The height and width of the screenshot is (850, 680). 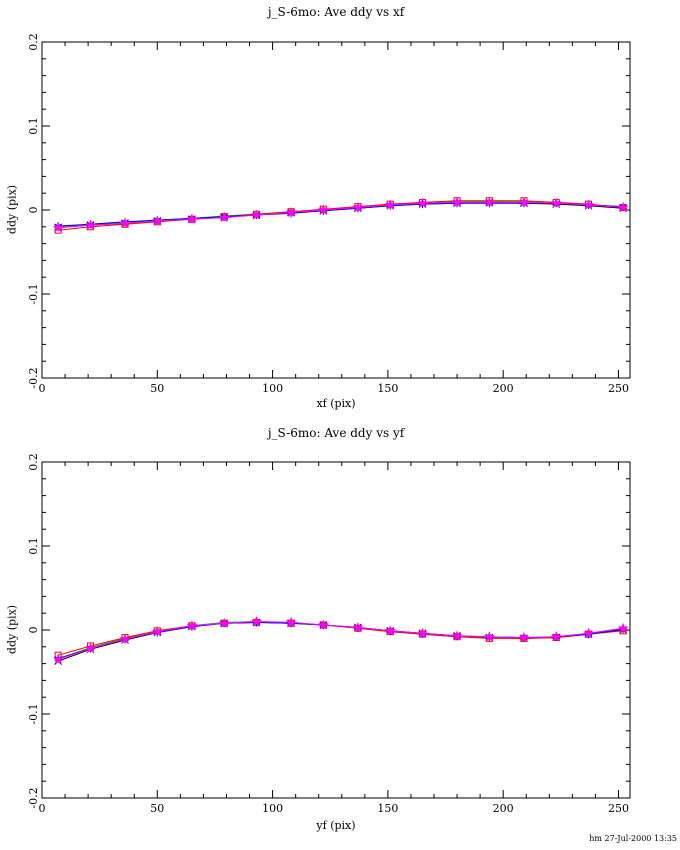 I want to click on series-red, so click(x=340, y=638).